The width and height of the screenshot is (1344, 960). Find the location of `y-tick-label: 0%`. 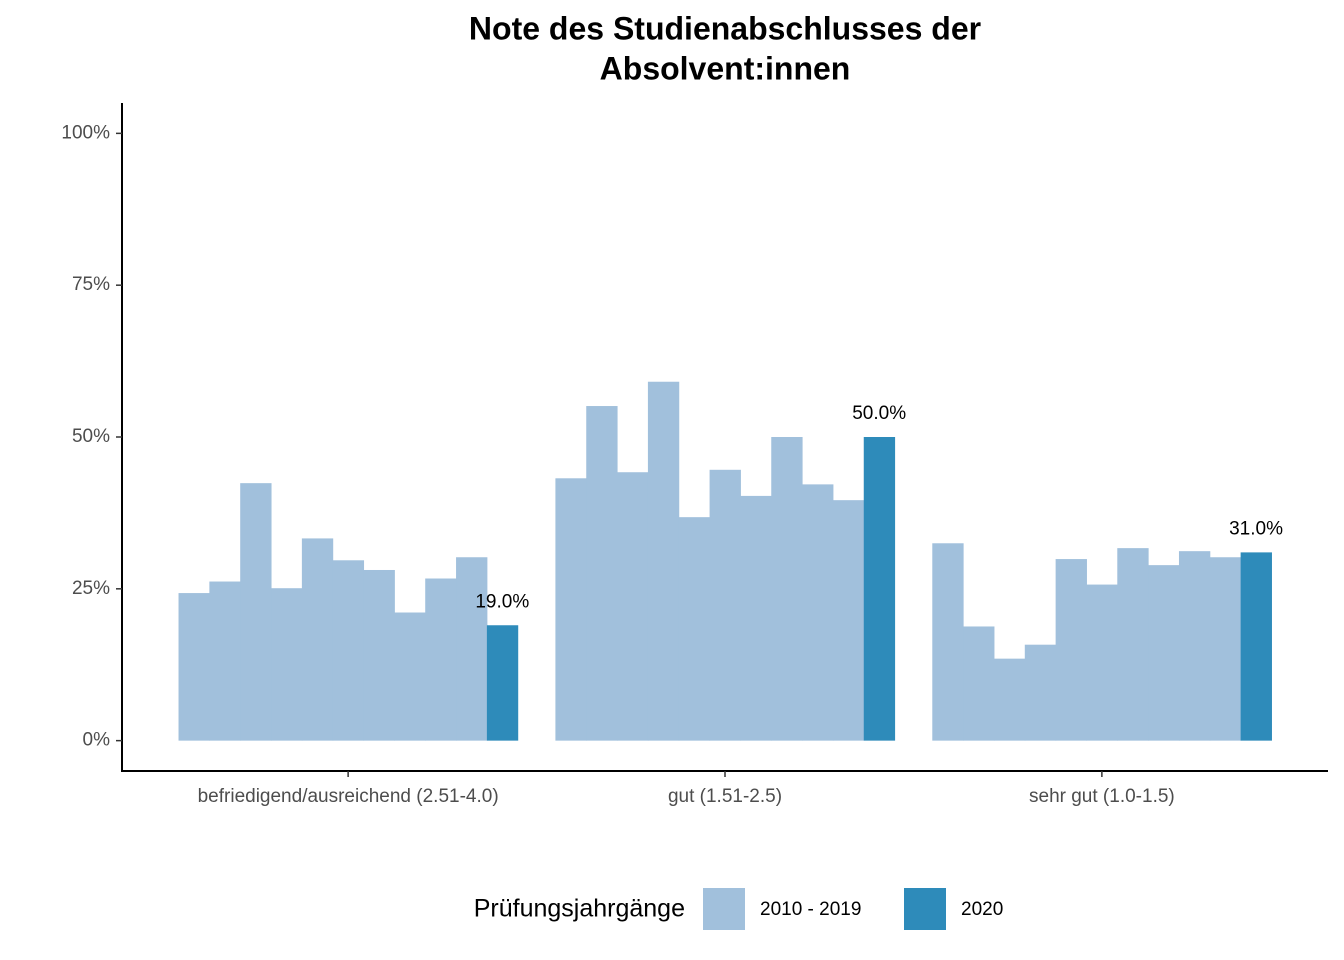

y-tick-label: 0% is located at coordinates (97, 740).